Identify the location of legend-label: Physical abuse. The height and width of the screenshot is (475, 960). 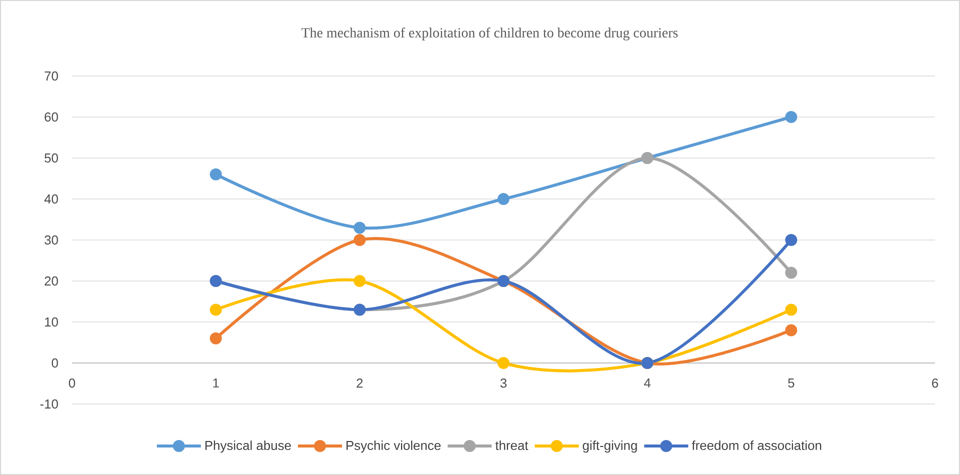
(248, 446).